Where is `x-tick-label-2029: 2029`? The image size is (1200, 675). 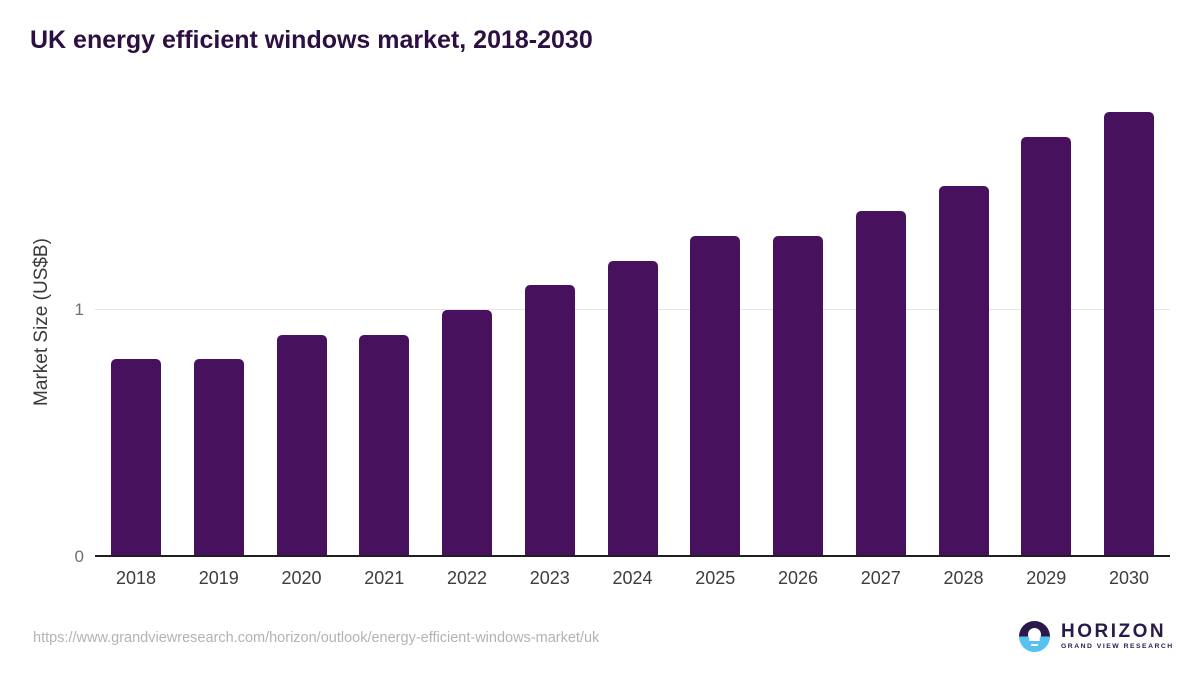
x-tick-label-2029: 2029 is located at coordinates (1046, 578).